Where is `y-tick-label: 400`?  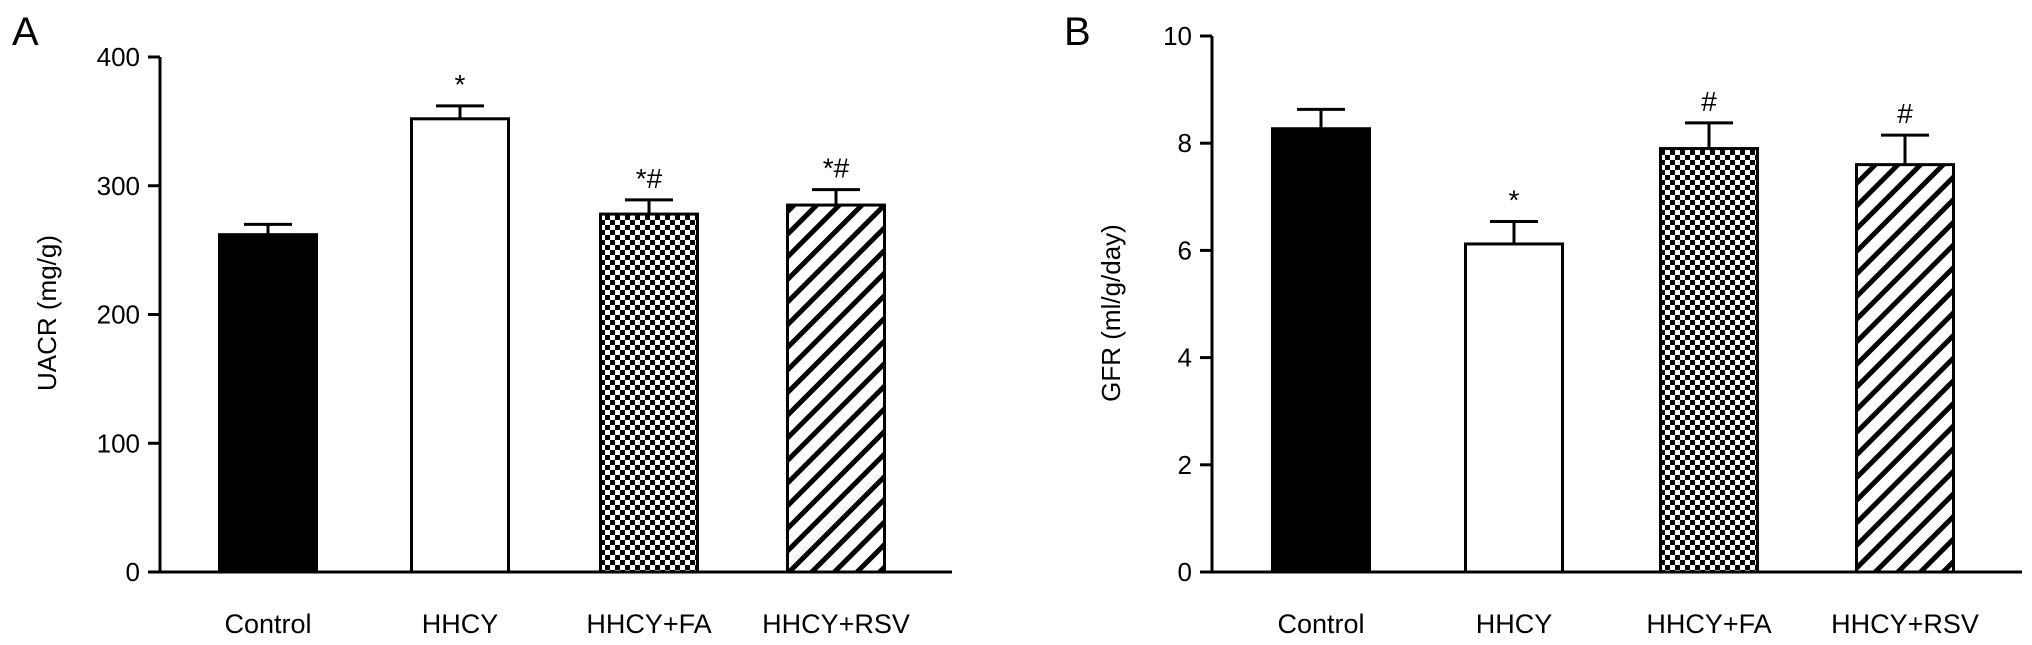 y-tick-label: 400 is located at coordinates (118, 57).